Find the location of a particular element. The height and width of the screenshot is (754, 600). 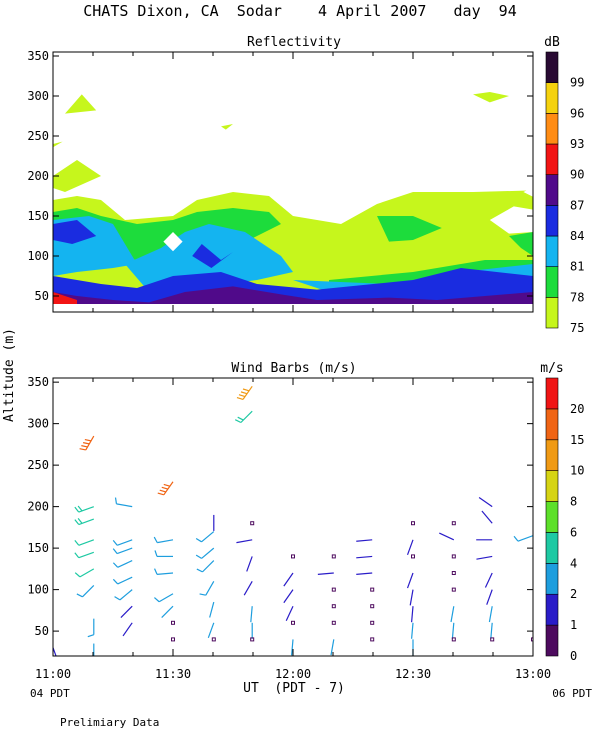

wind-colorbar-unit: m/s is located at coordinates (551, 368).